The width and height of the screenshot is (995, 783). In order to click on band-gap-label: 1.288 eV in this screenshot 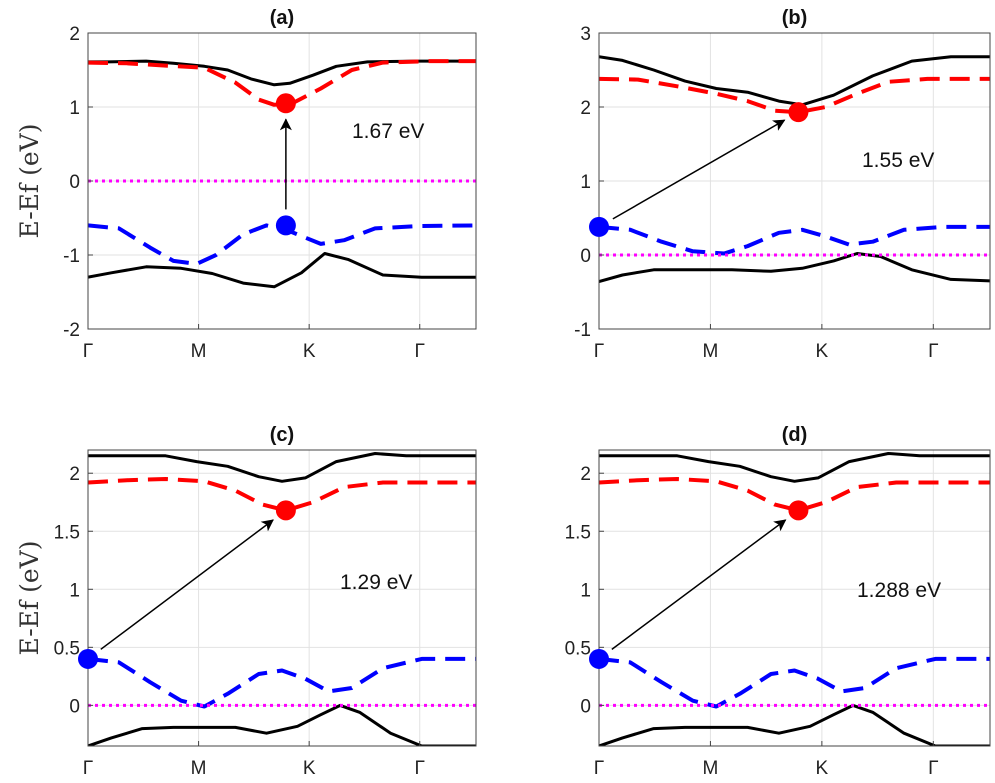, I will do `click(899, 590)`.